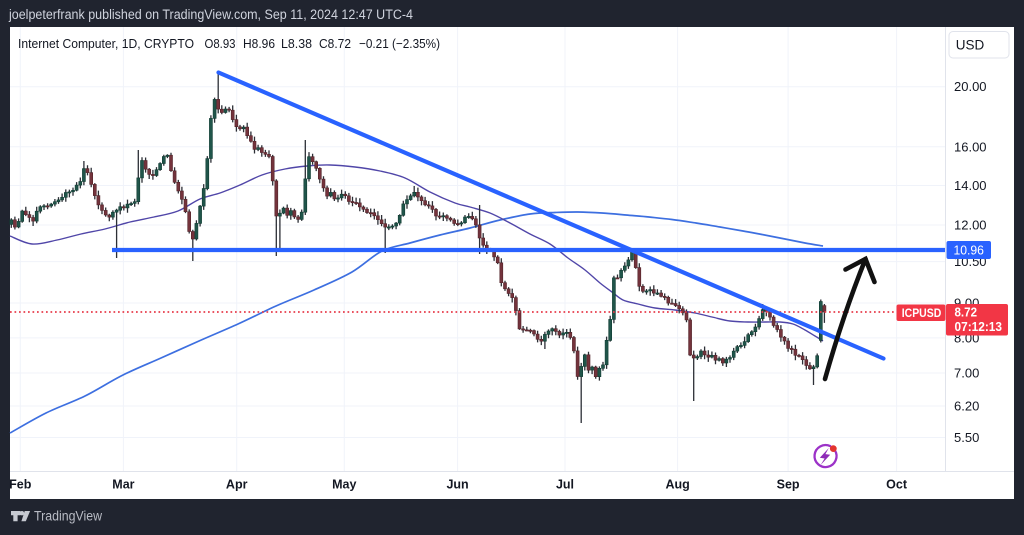 Image resolution: width=1024 pixels, height=535 pixels. What do you see at coordinates (970, 146) in the screenshot?
I see `svg-text: 16.00` at bounding box center [970, 146].